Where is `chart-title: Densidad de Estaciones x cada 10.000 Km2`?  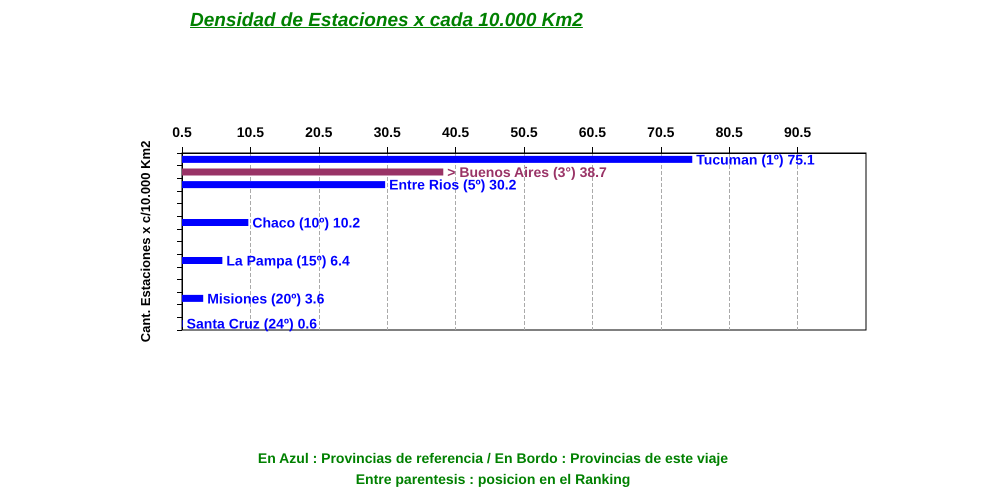
chart-title: Densidad de Estaciones x cada 10.000 Km2 is located at coordinates (386, 21).